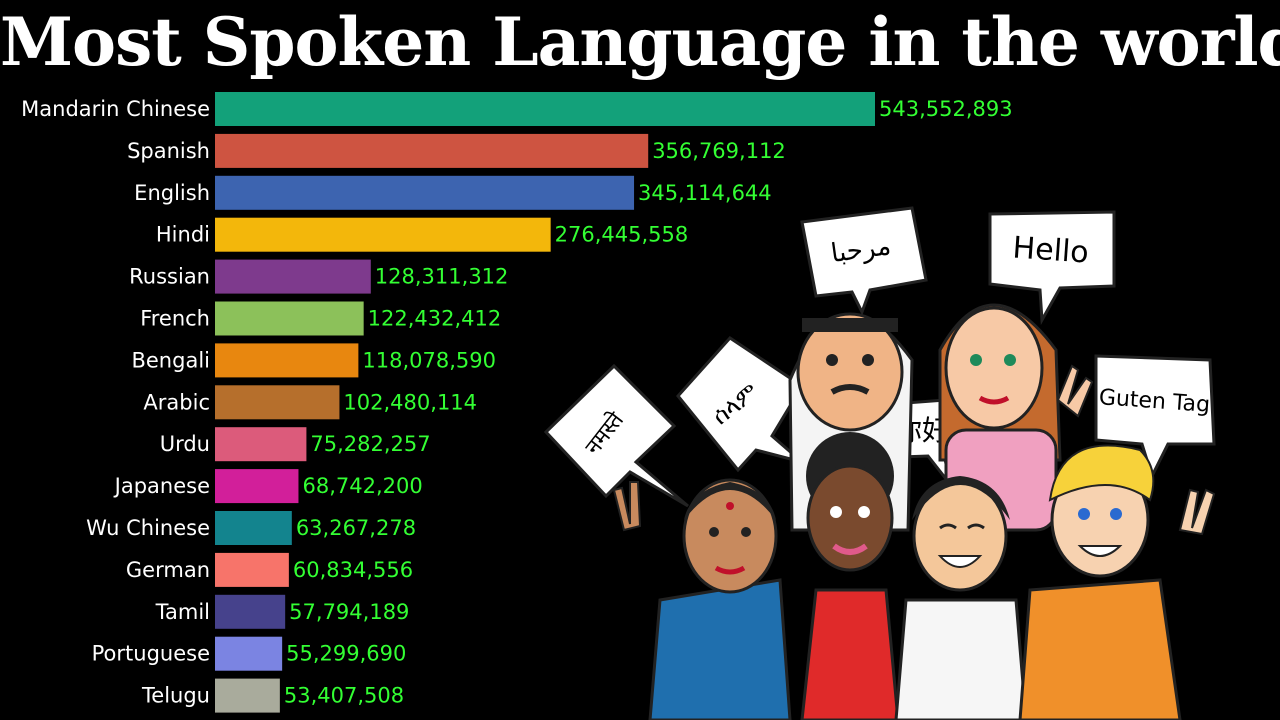 This screenshot has height=720, width=1280. Describe the element at coordinates (545, 109) in the screenshot. I see `bar-mandarin-chinese` at that location.